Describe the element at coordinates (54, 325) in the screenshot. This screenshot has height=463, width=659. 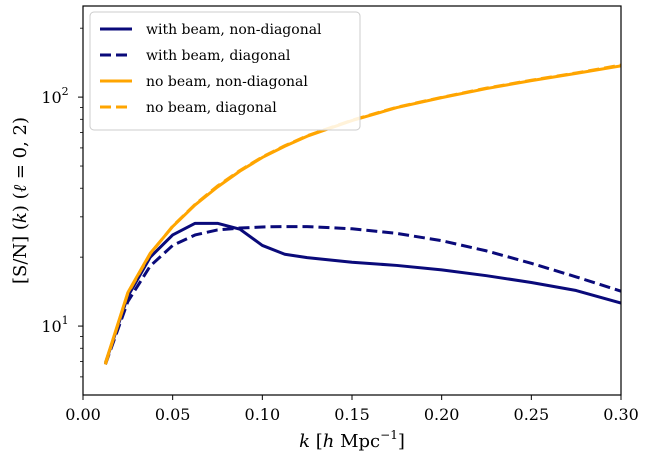
I see `y-tick-label: 10¹` at that location.